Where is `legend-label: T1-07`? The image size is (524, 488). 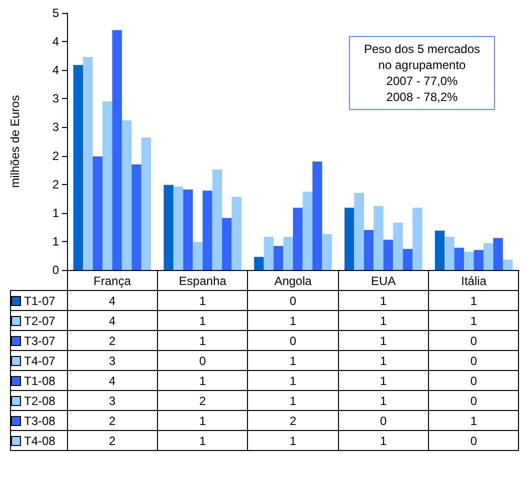 legend-label: T1-07 is located at coordinates (40, 301).